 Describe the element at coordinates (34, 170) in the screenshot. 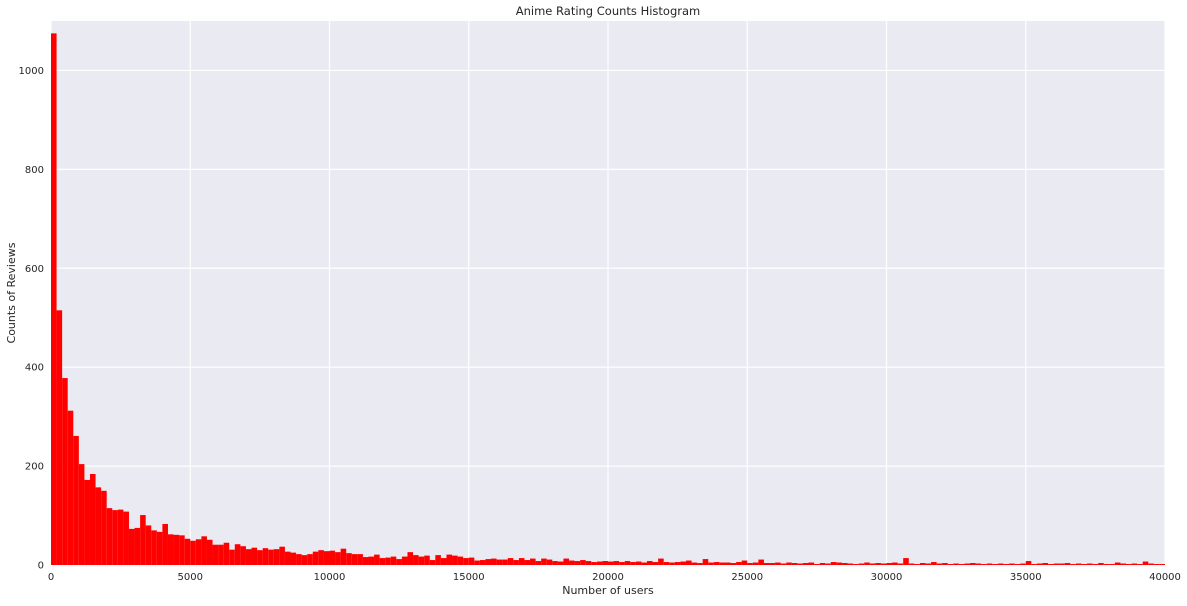

I see `y-tick-label: 800` at that location.